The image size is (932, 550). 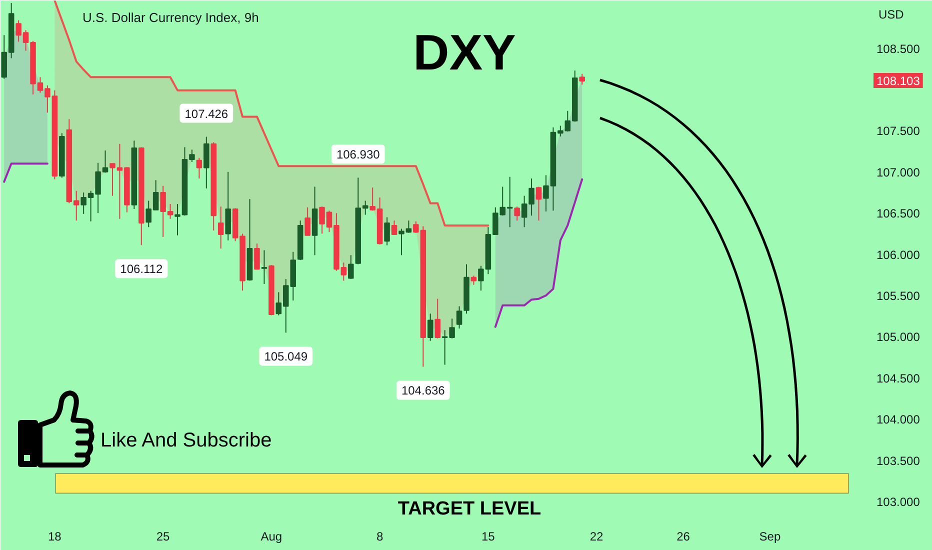 I want to click on y-tick-label: 104.500, so click(x=898, y=378).